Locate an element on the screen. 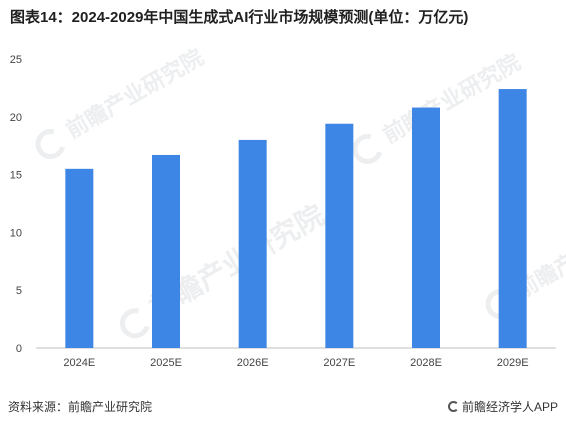 This screenshot has width=566, height=429. x-tick-label: 2025E is located at coordinates (166, 363).